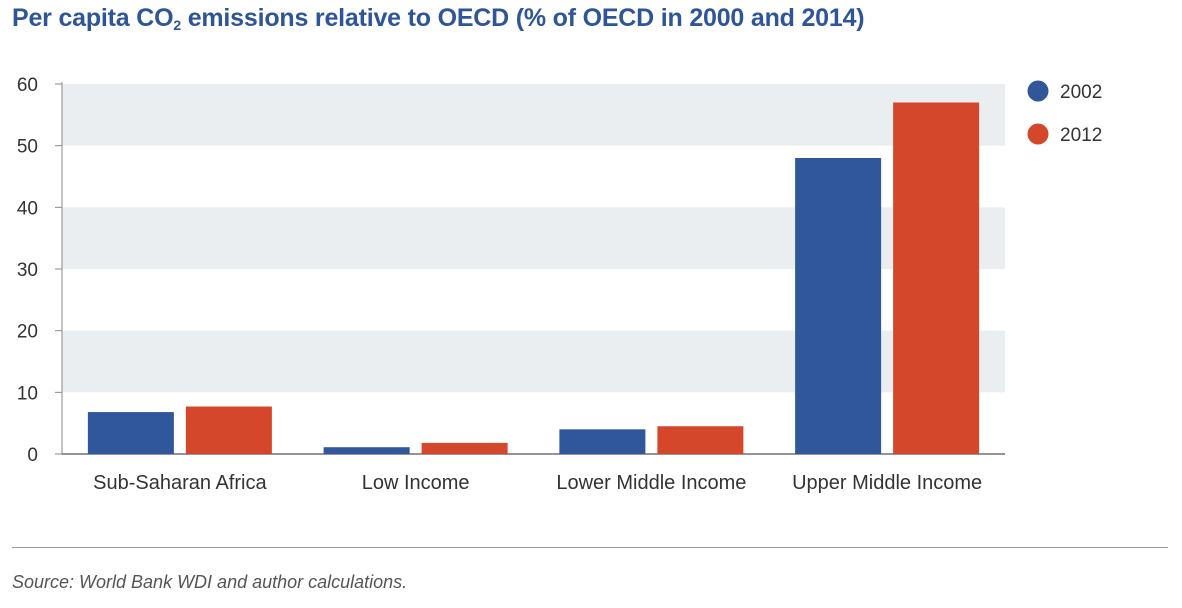 This screenshot has height=608, width=1182. What do you see at coordinates (533, 115) in the screenshot?
I see `grid-band` at bounding box center [533, 115].